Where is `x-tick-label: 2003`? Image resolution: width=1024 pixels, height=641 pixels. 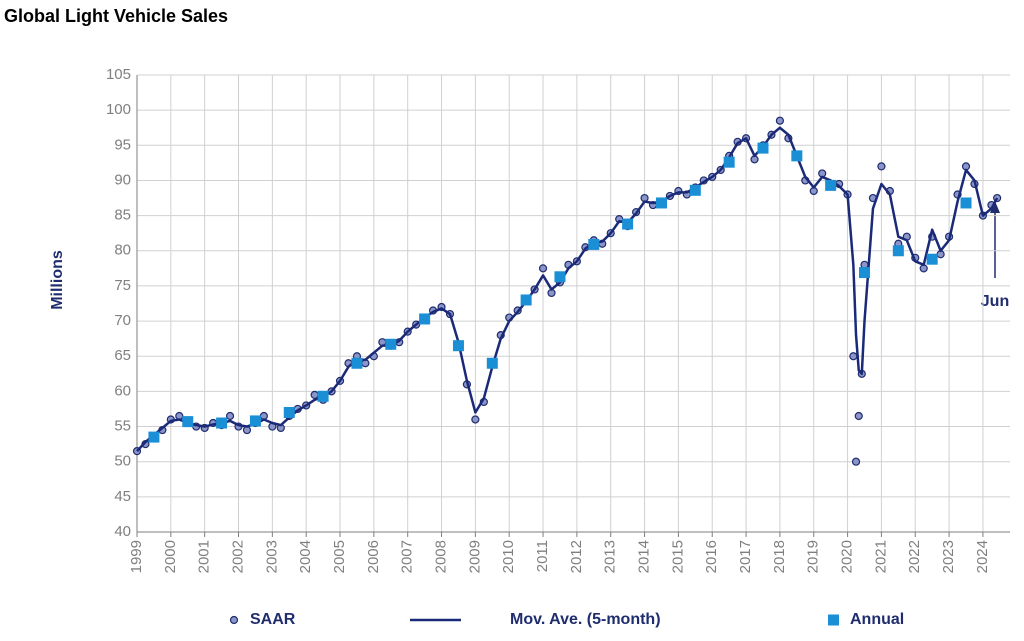 x-tick-label: 2003 is located at coordinates (271, 556).